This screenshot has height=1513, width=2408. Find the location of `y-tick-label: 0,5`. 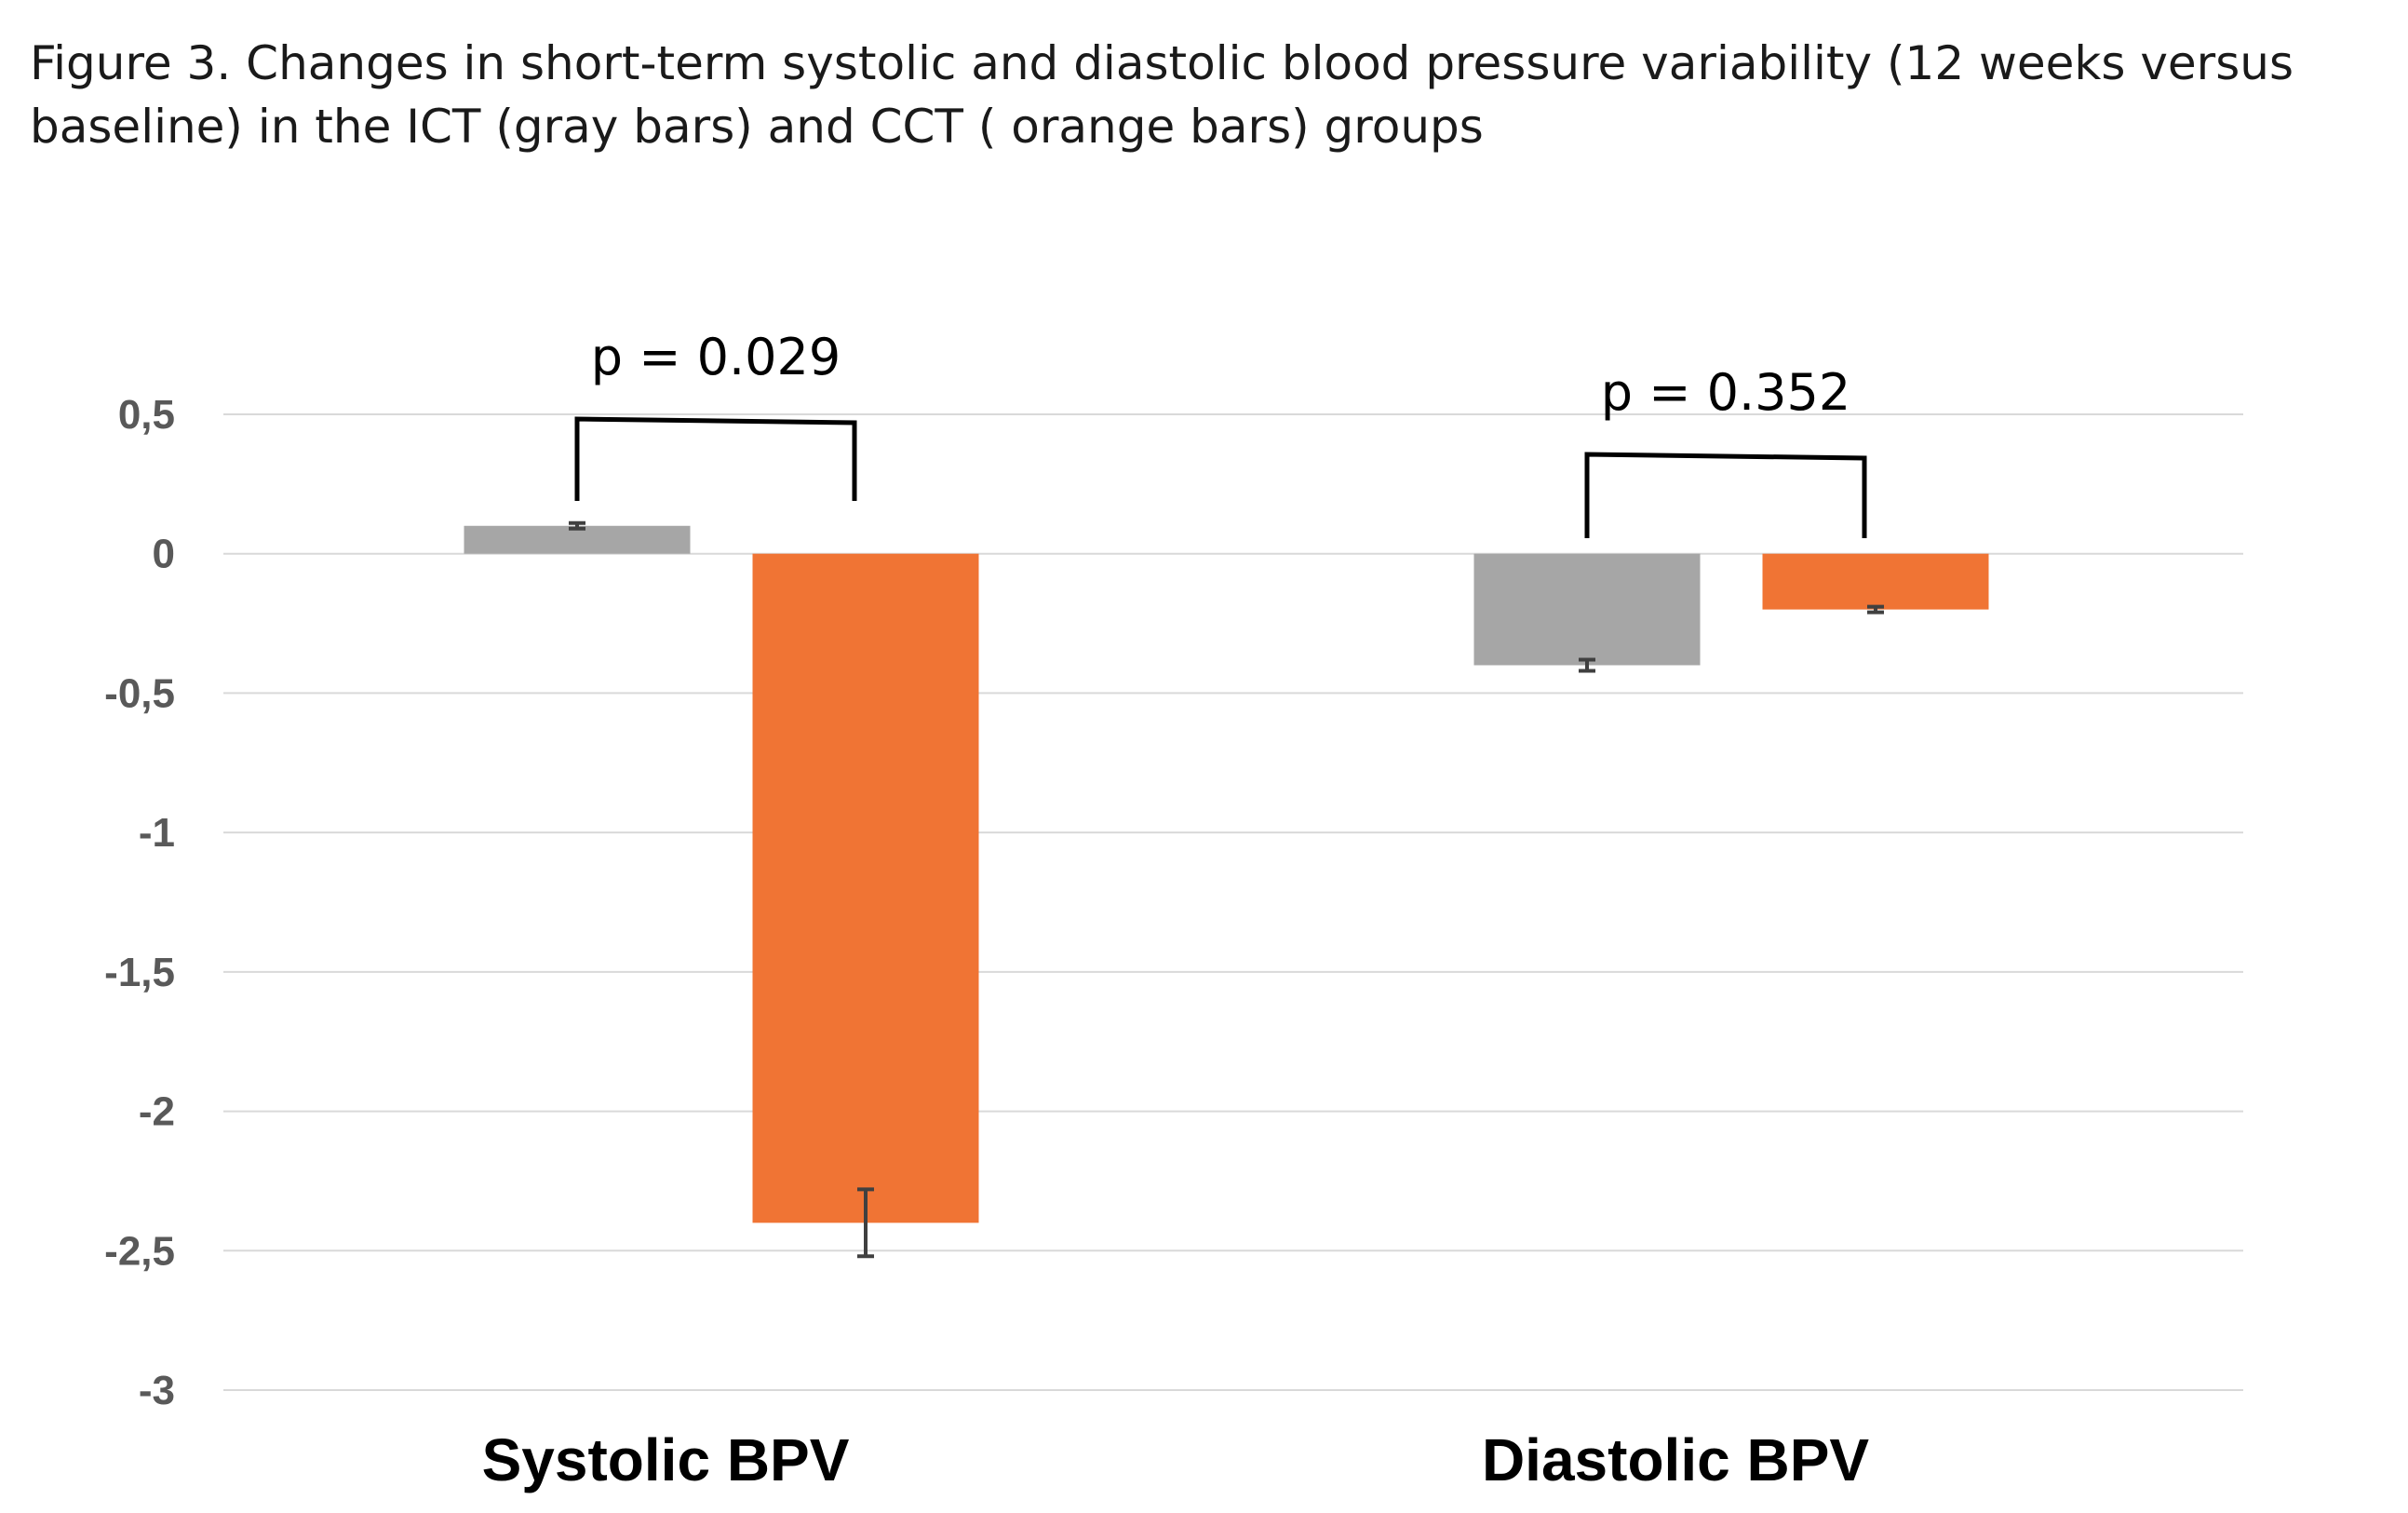

y-tick-label: 0,5 is located at coordinates (146, 415).